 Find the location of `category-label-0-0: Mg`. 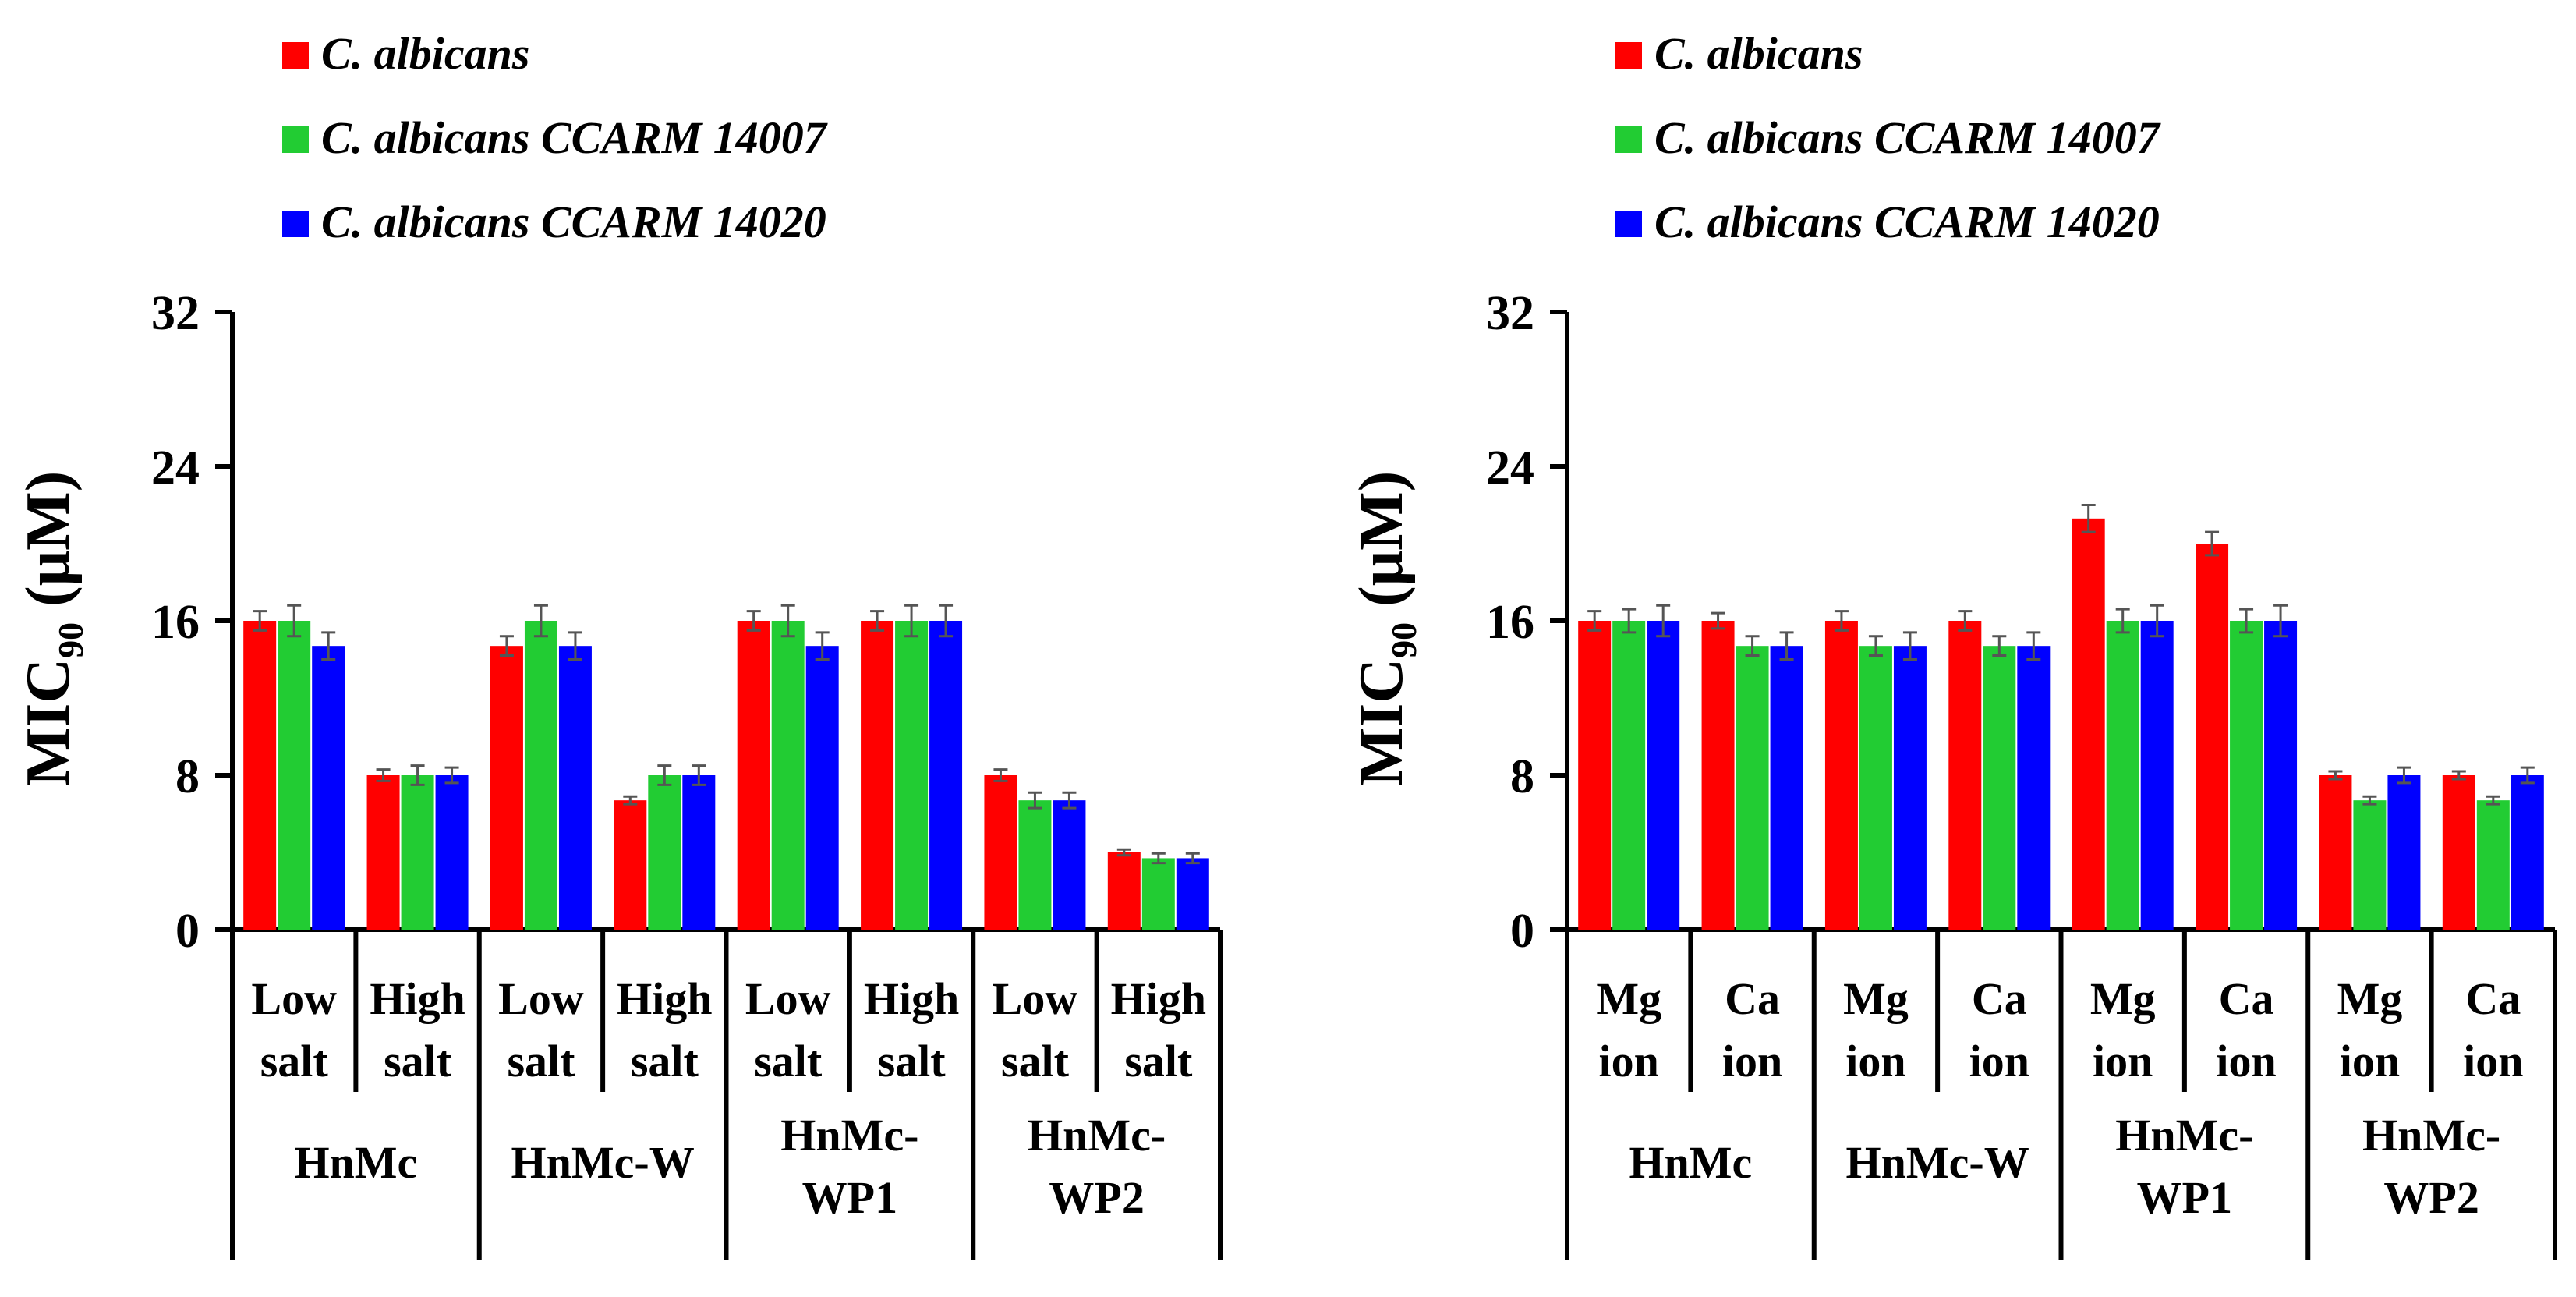

category-label-0-0: Mg is located at coordinates (1628, 998).